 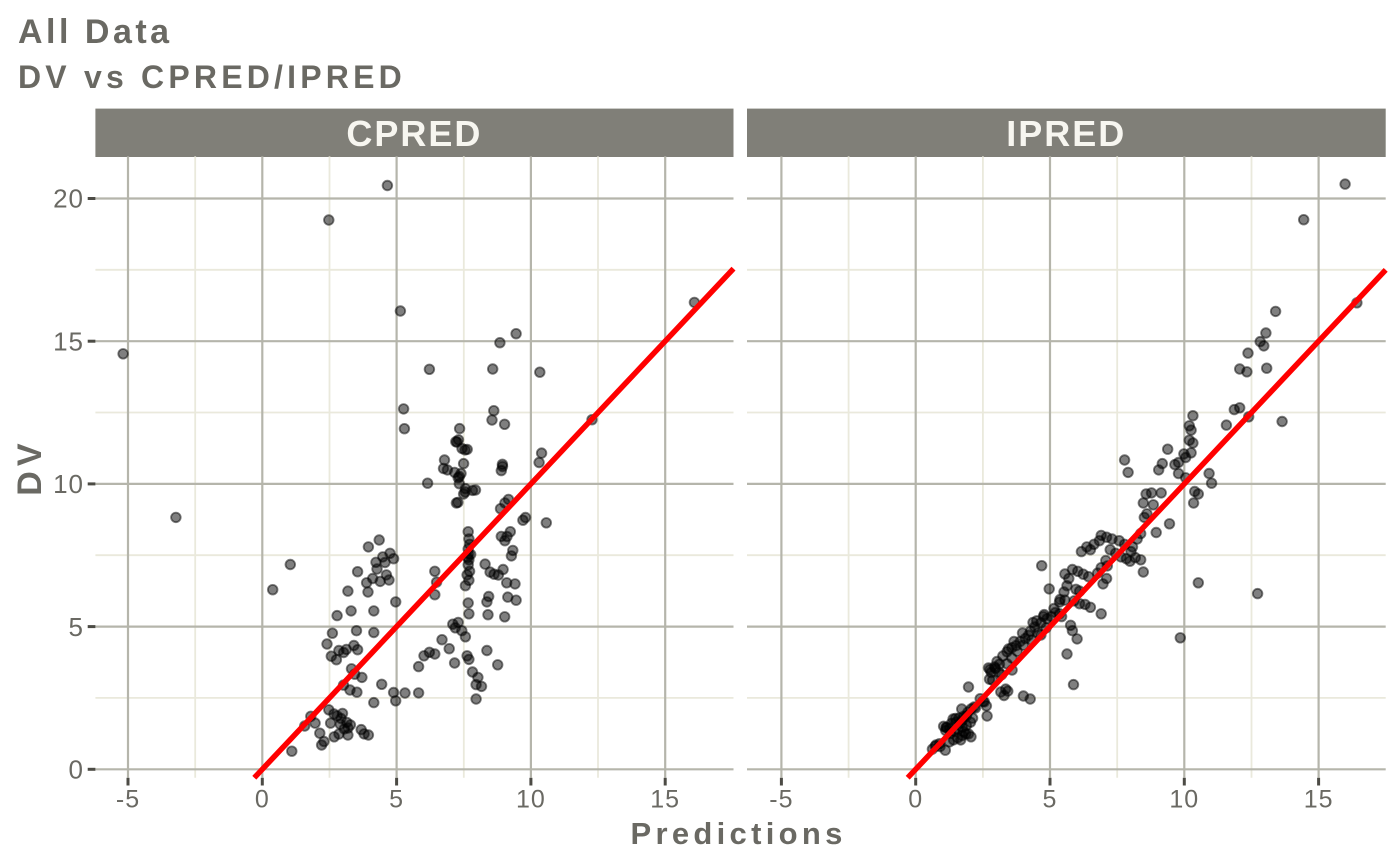 I want to click on svg-text: CPRED, so click(x=414, y=133).